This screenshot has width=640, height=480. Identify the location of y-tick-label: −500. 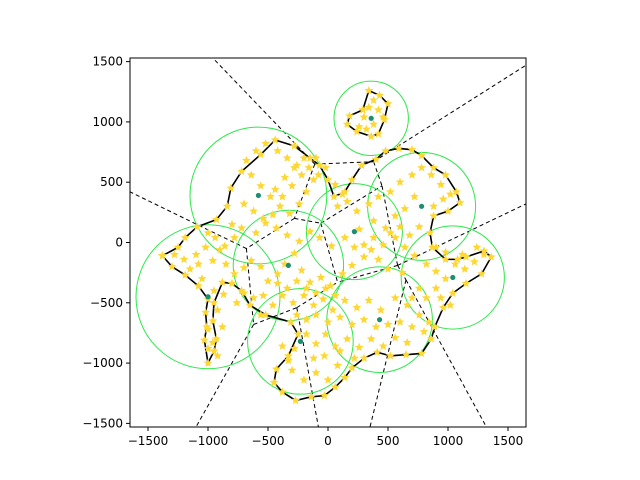
(106, 303).